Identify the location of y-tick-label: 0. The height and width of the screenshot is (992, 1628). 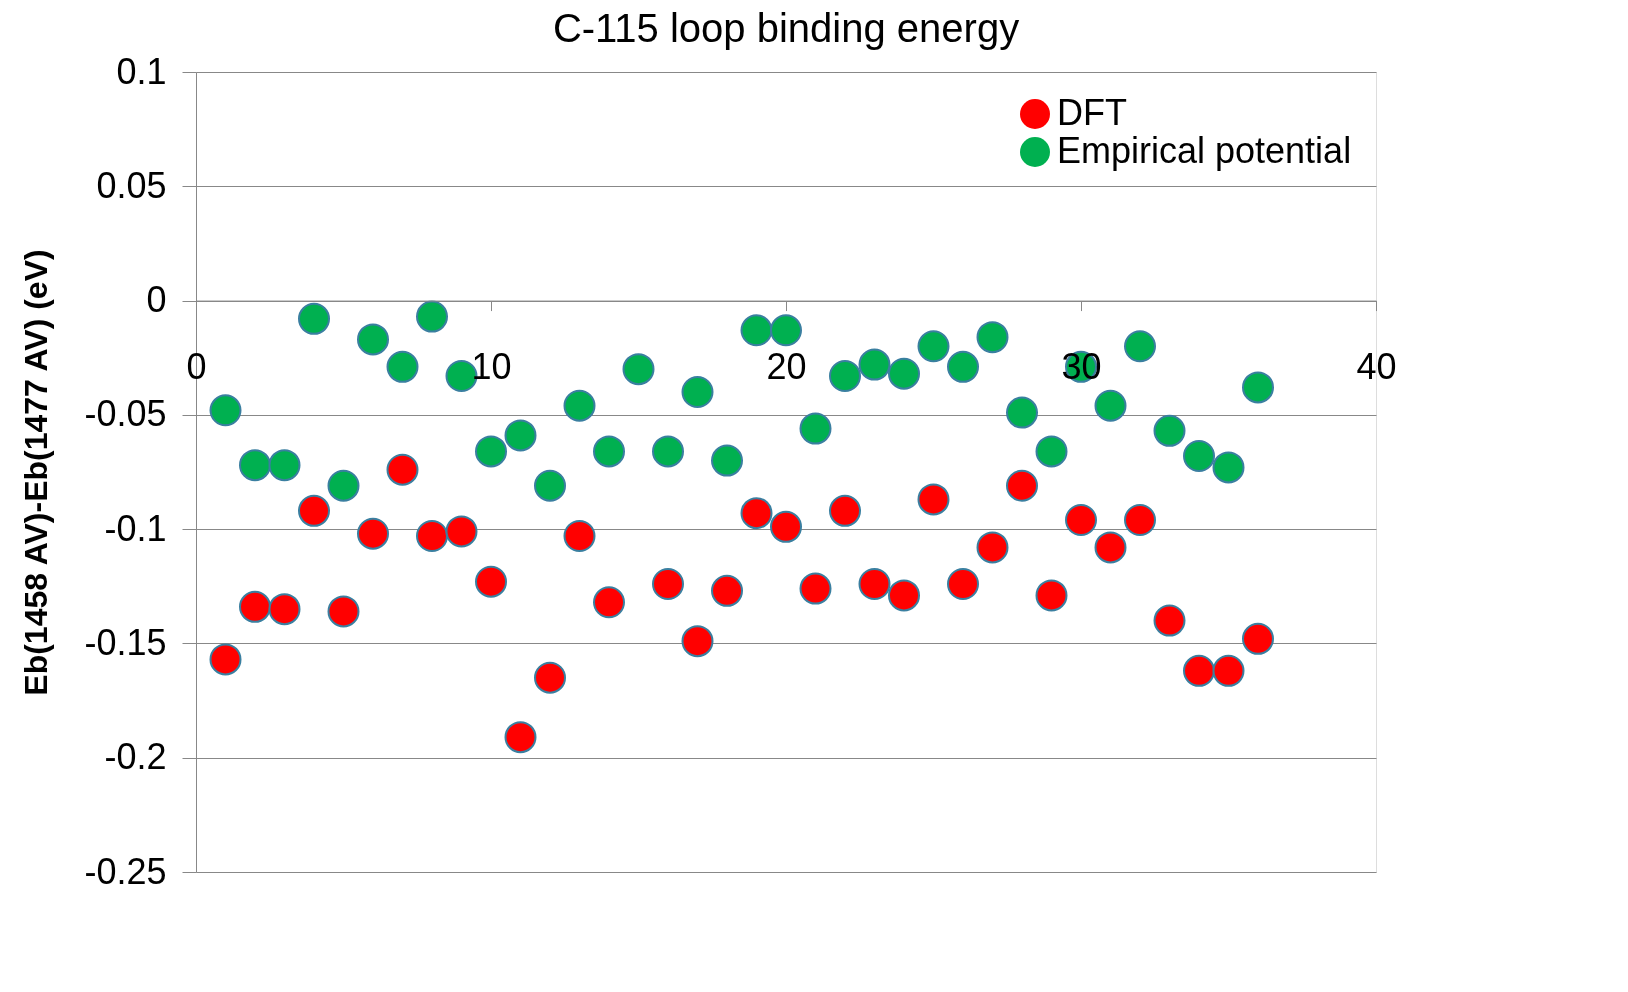
(156, 300).